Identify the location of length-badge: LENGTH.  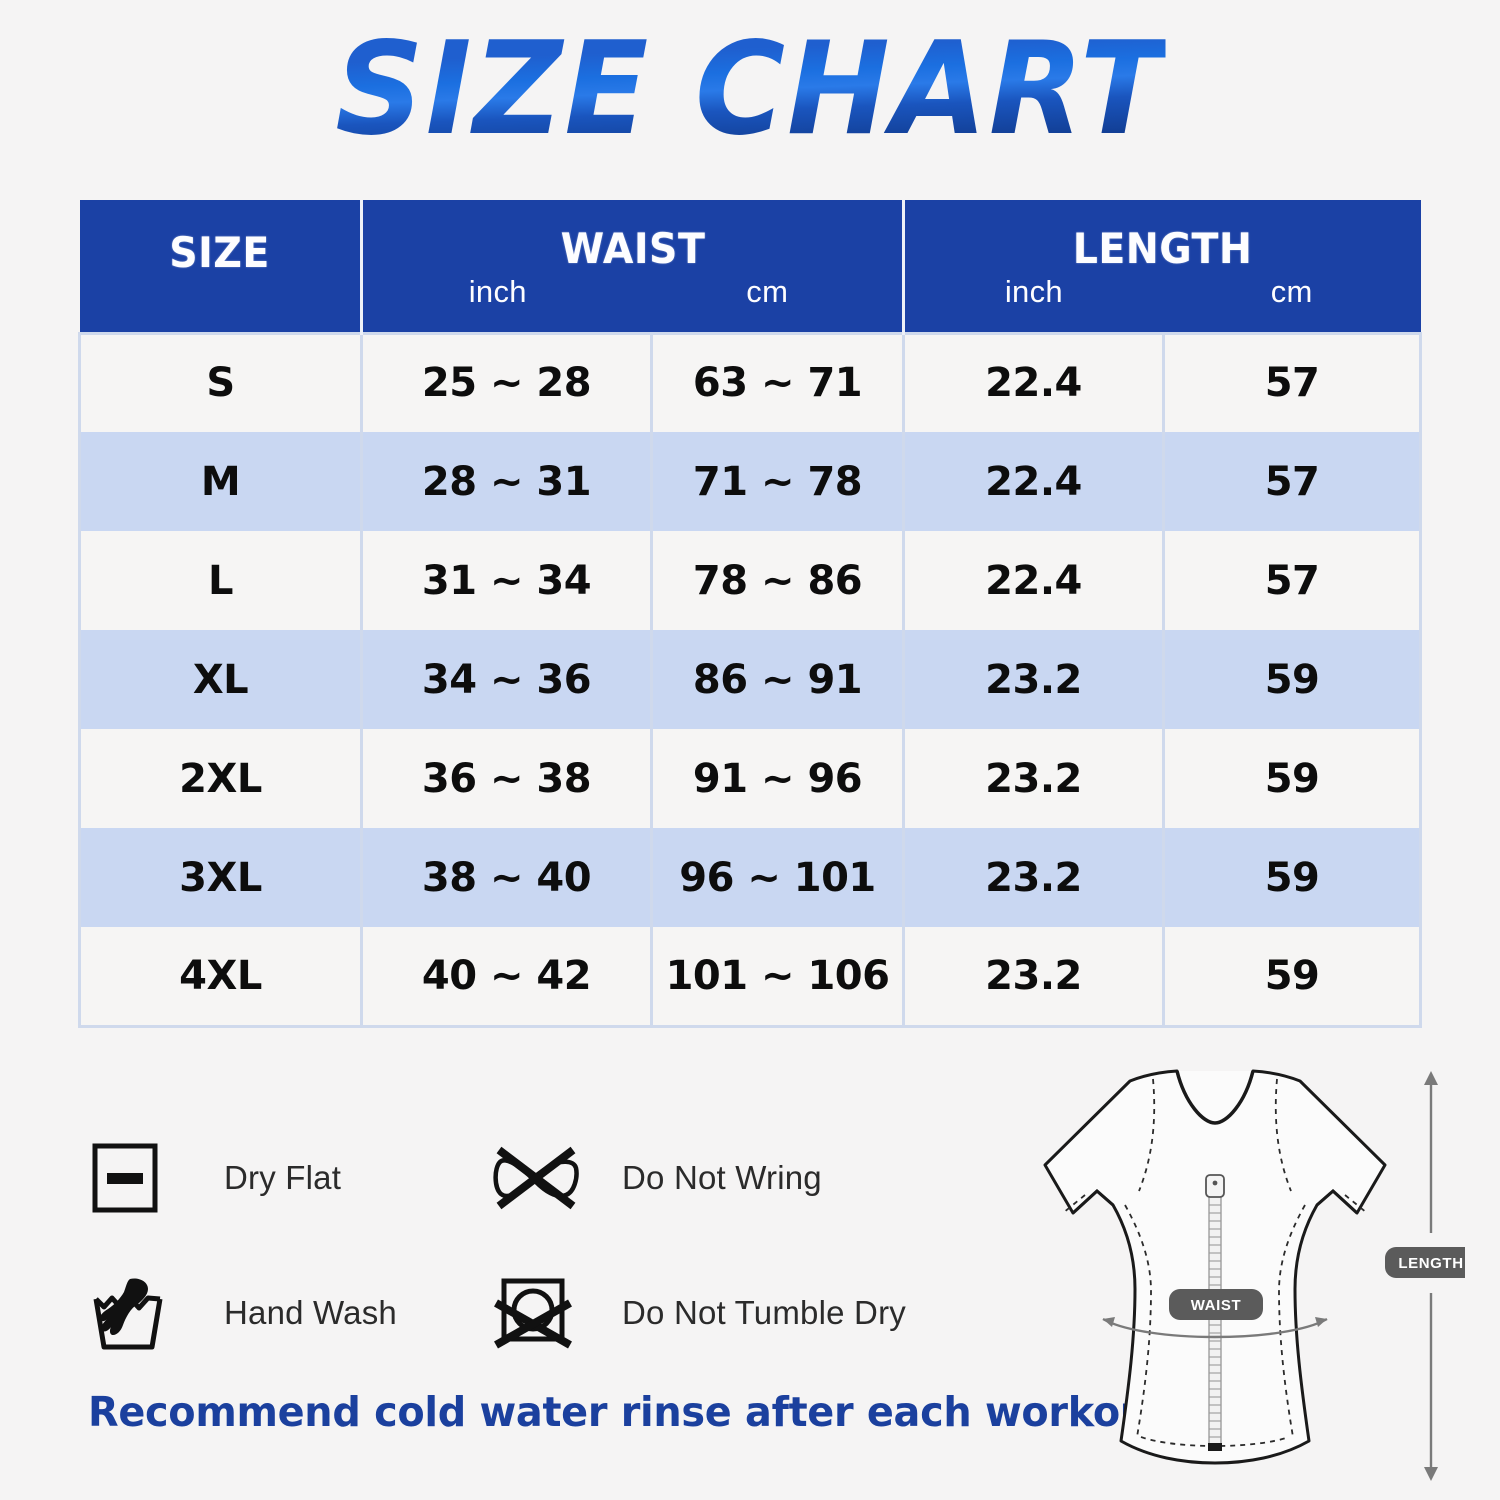
(1431, 1262).